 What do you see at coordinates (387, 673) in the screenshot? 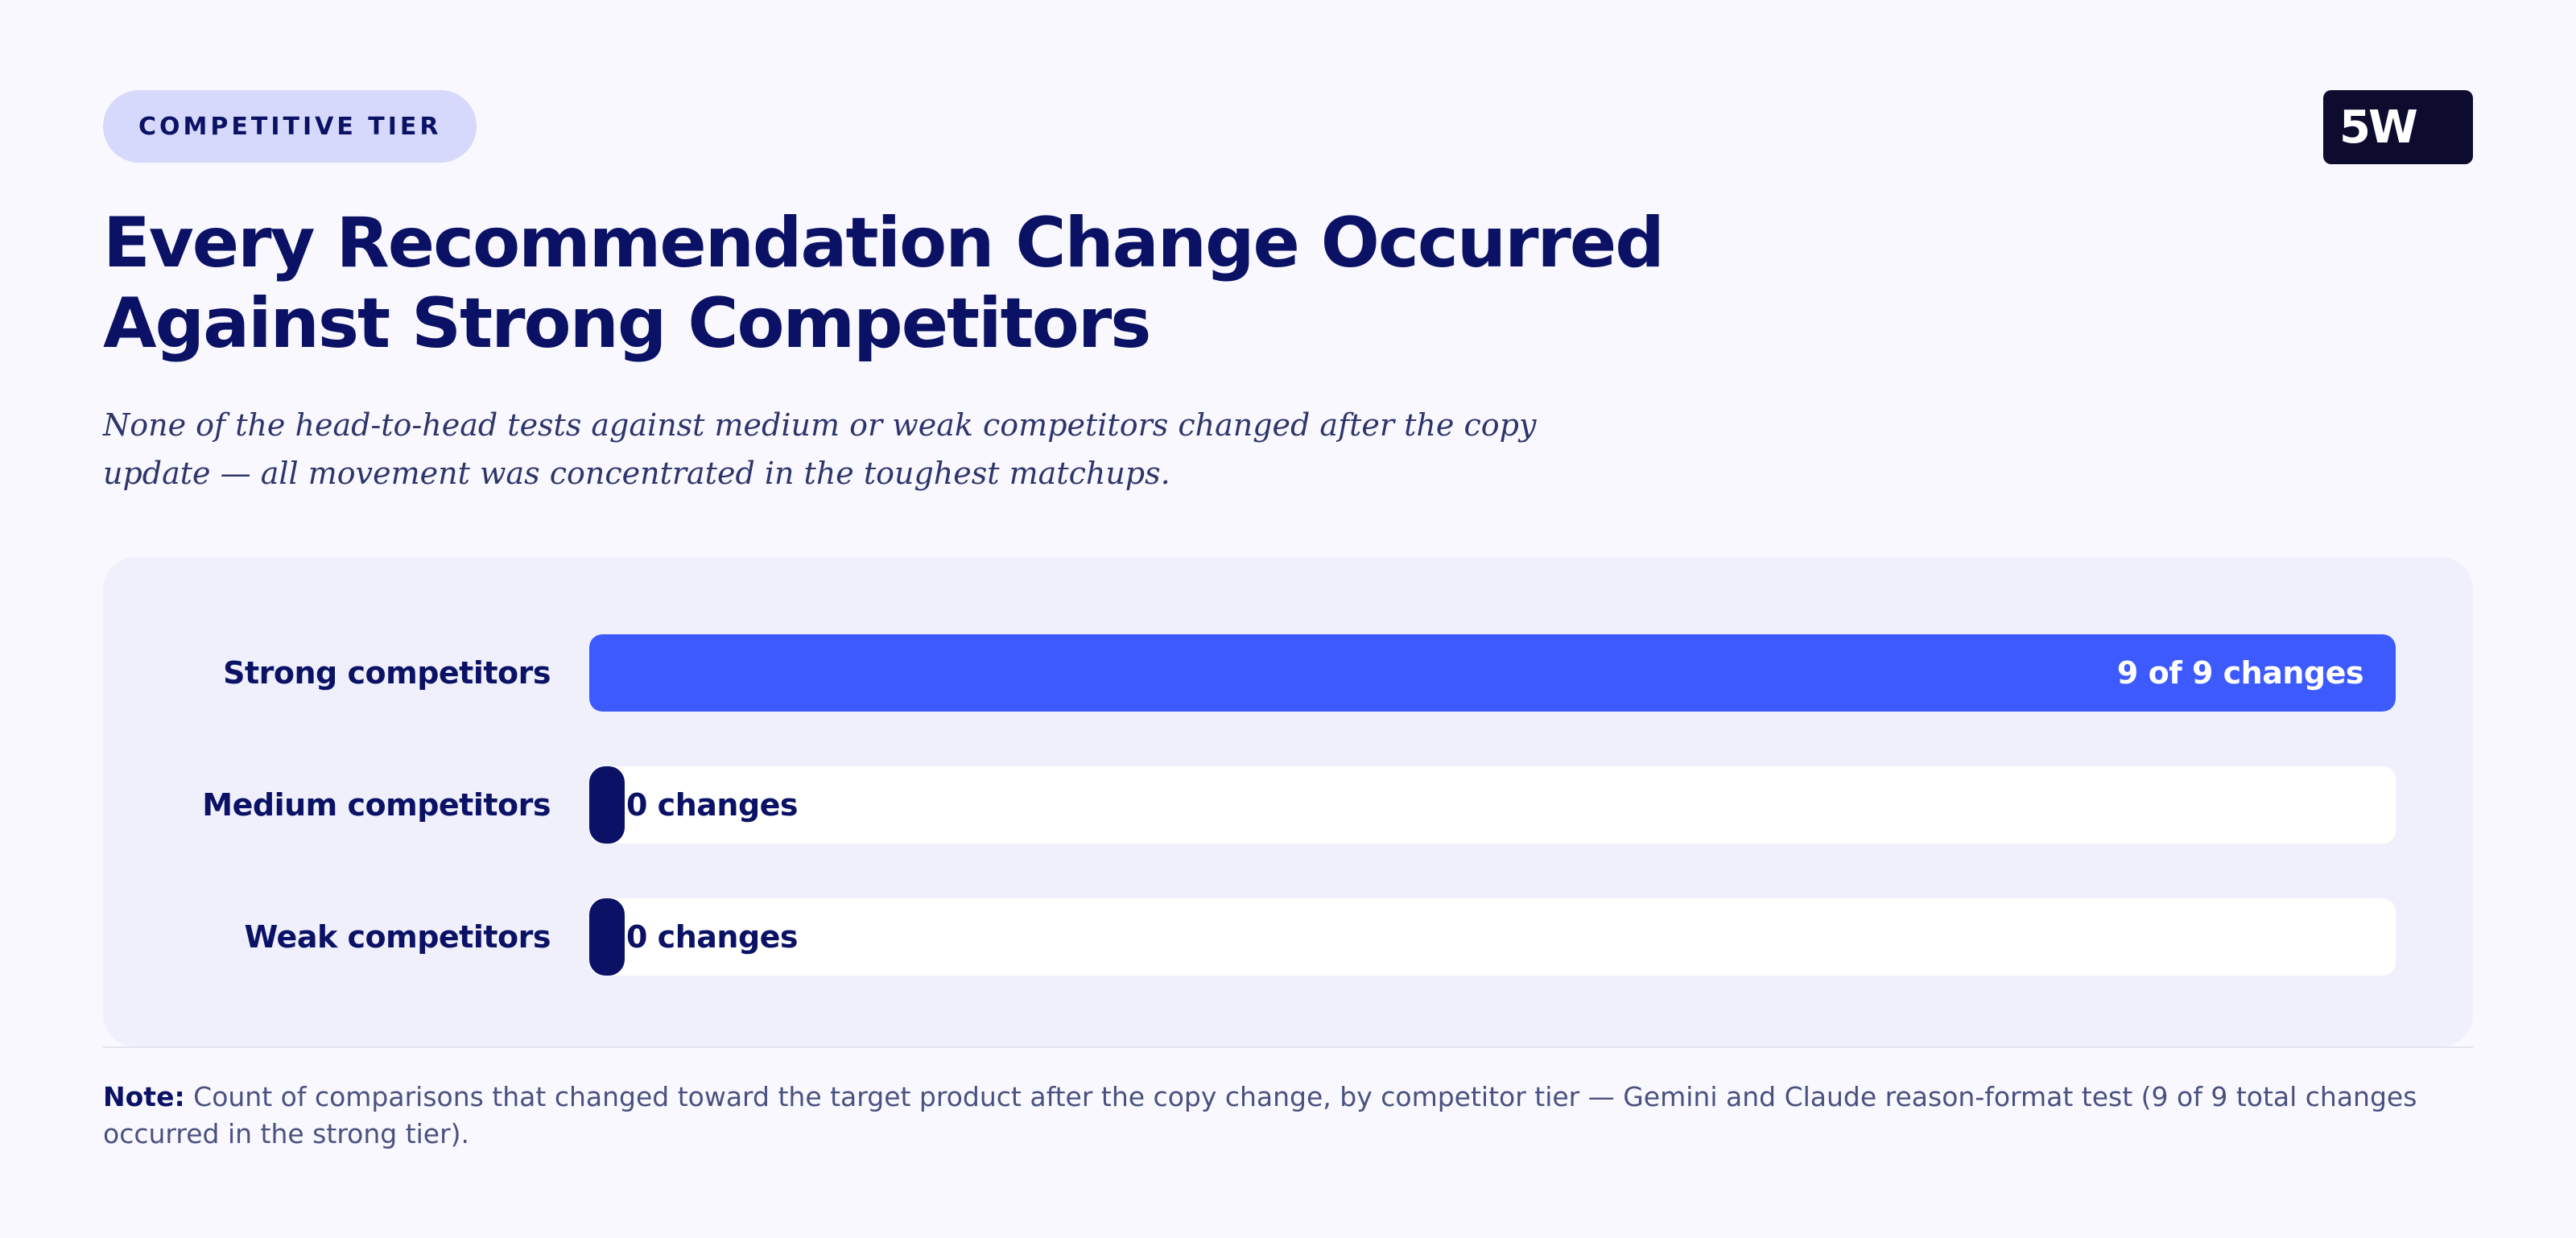
I see `bar-category-label: Strong competitors` at bounding box center [387, 673].